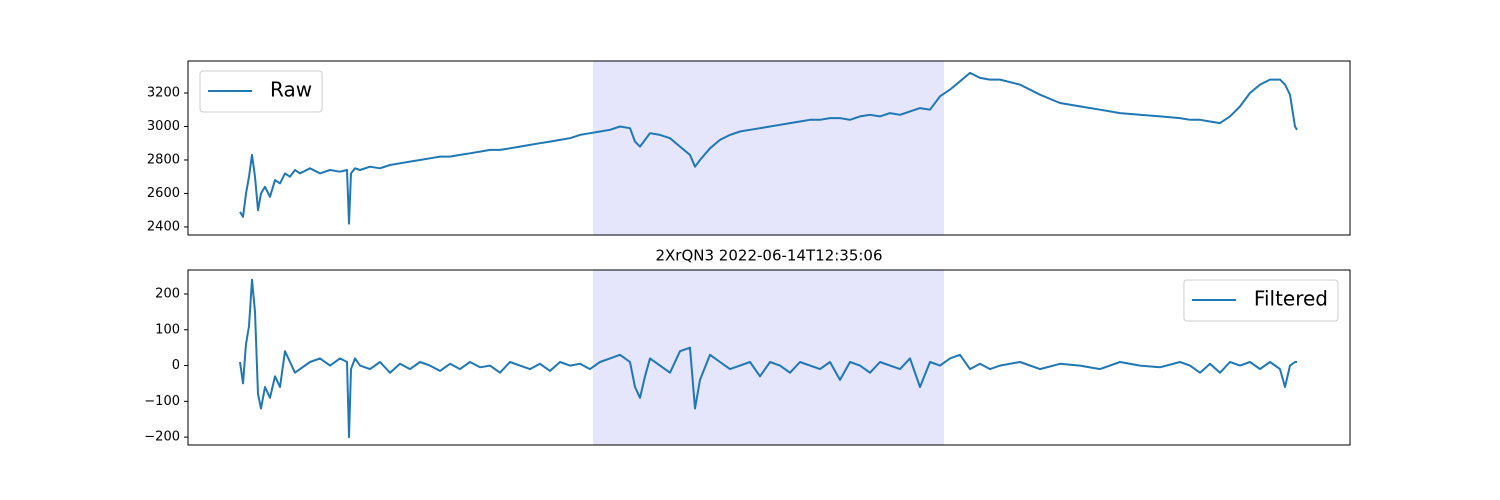  Describe the element at coordinates (163, 92) in the screenshot. I see `y-tick-label: 3200` at that location.